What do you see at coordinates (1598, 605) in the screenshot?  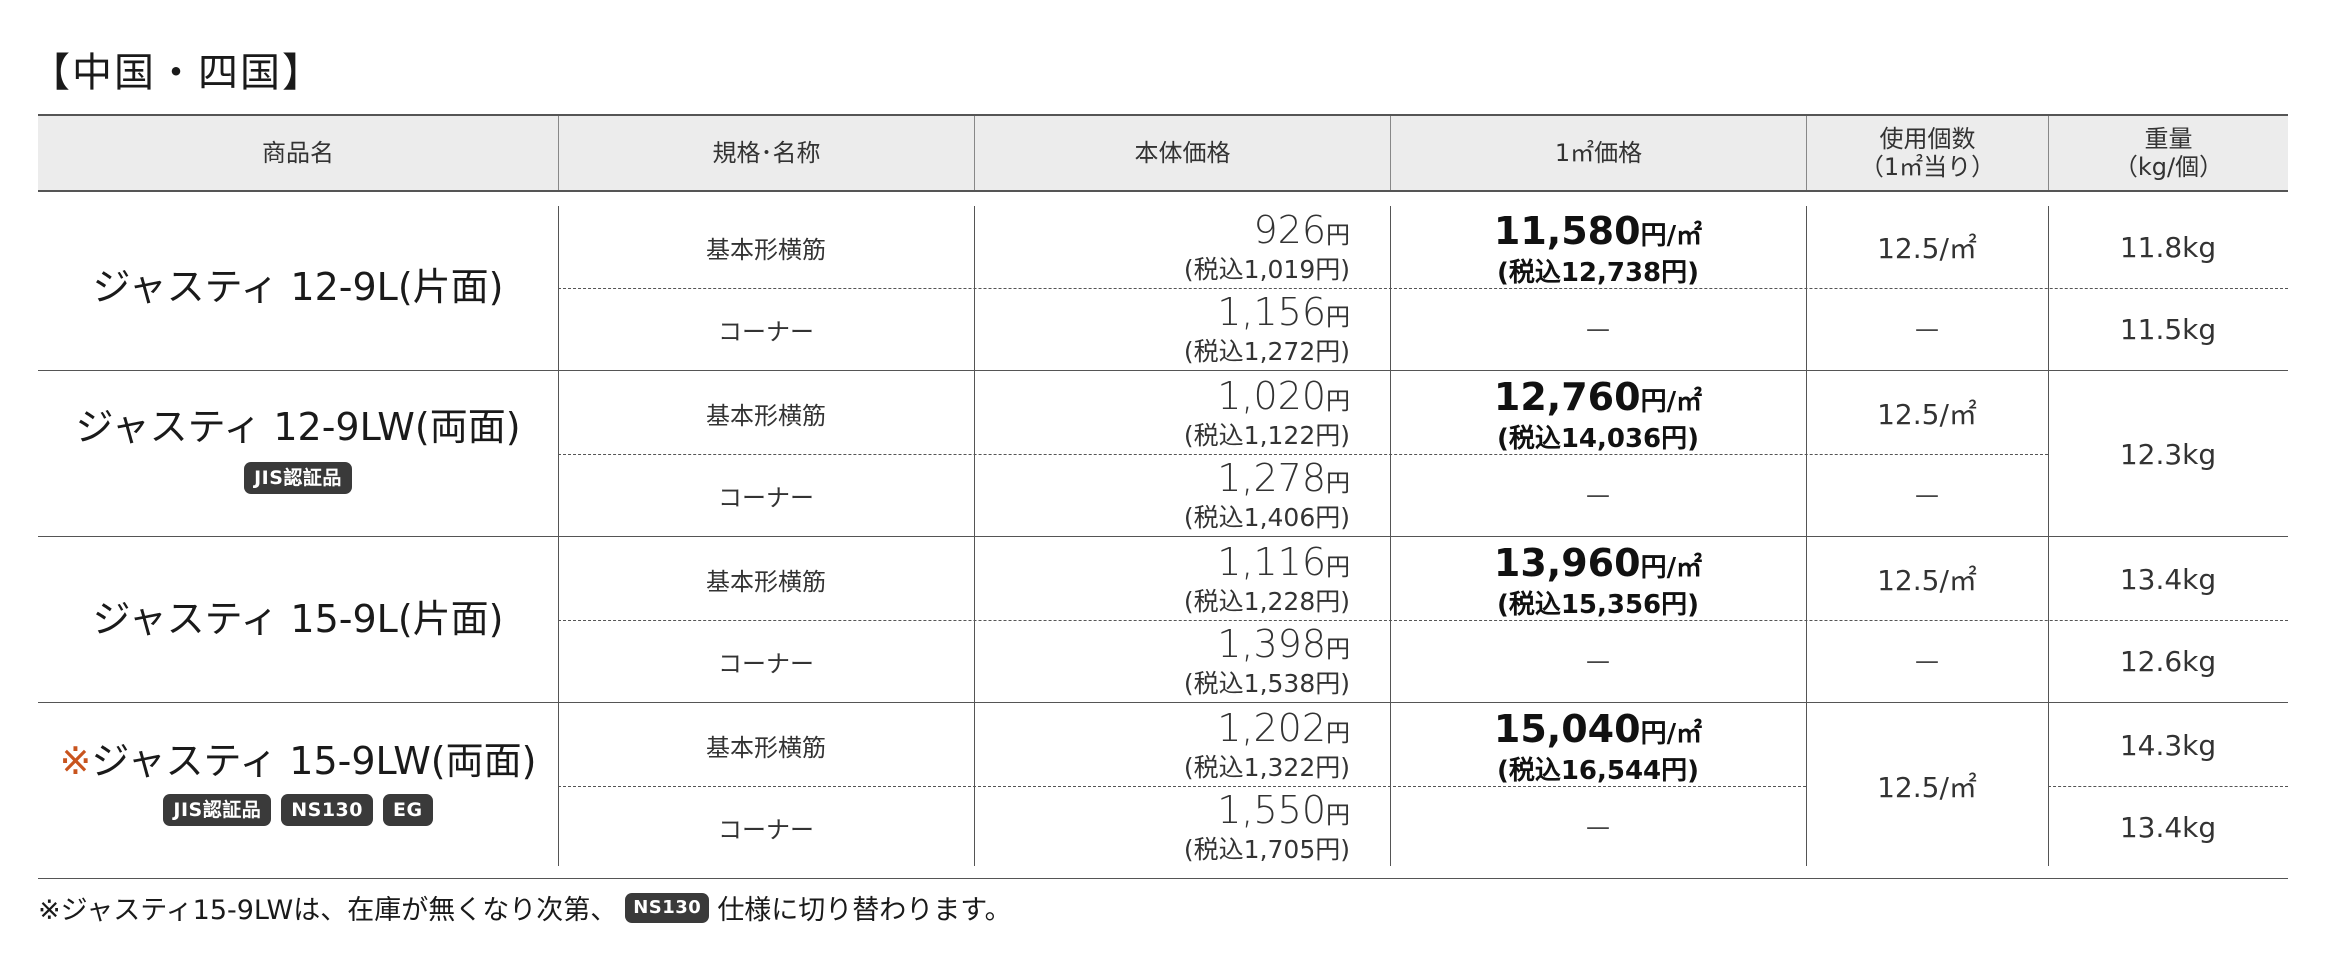 I see `sqm-price-tax: (税込15,356円)` at bounding box center [1598, 605].